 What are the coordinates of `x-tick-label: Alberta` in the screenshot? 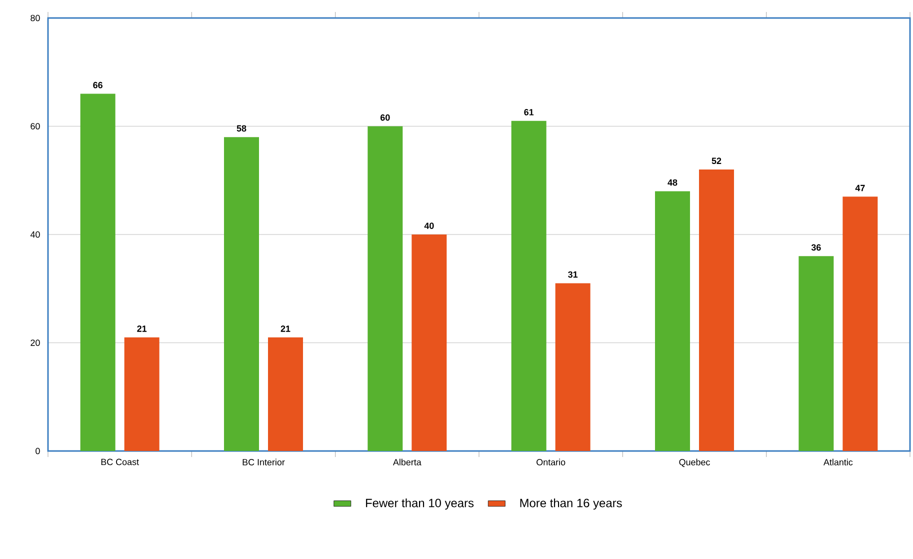 It's located at (407, 462).